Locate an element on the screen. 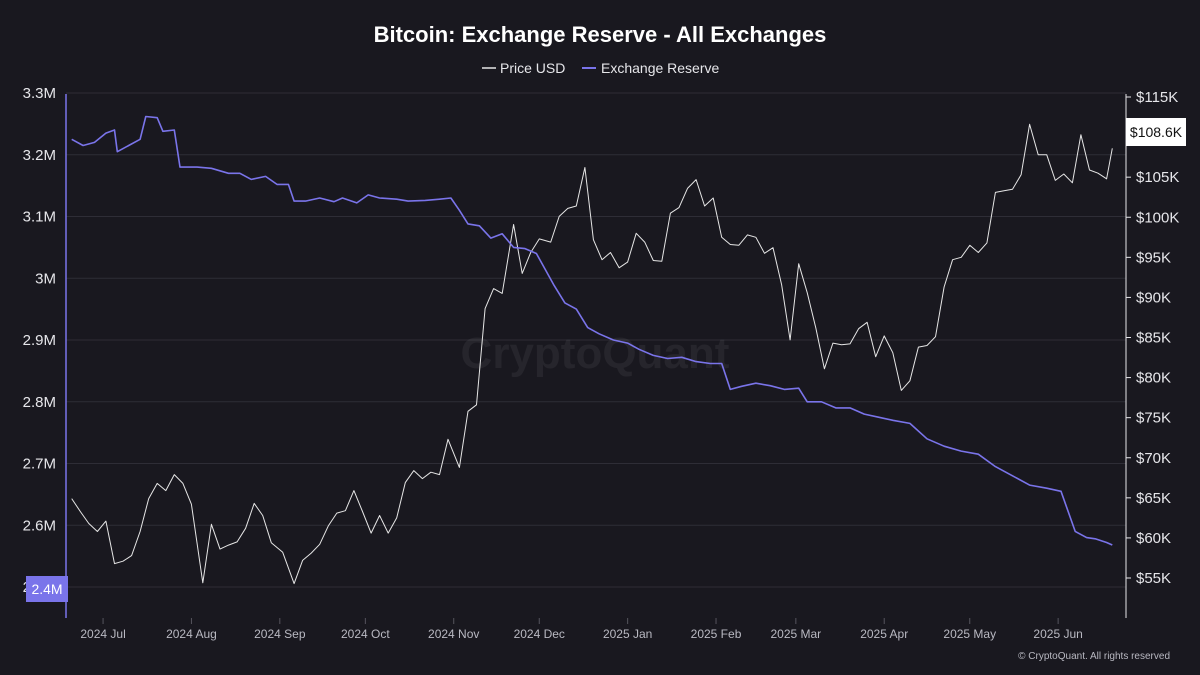 Image resolution: width=1200 pixels, height=675 pixels. left-tick-label: 2.7M is located at coordinates (39, 464).